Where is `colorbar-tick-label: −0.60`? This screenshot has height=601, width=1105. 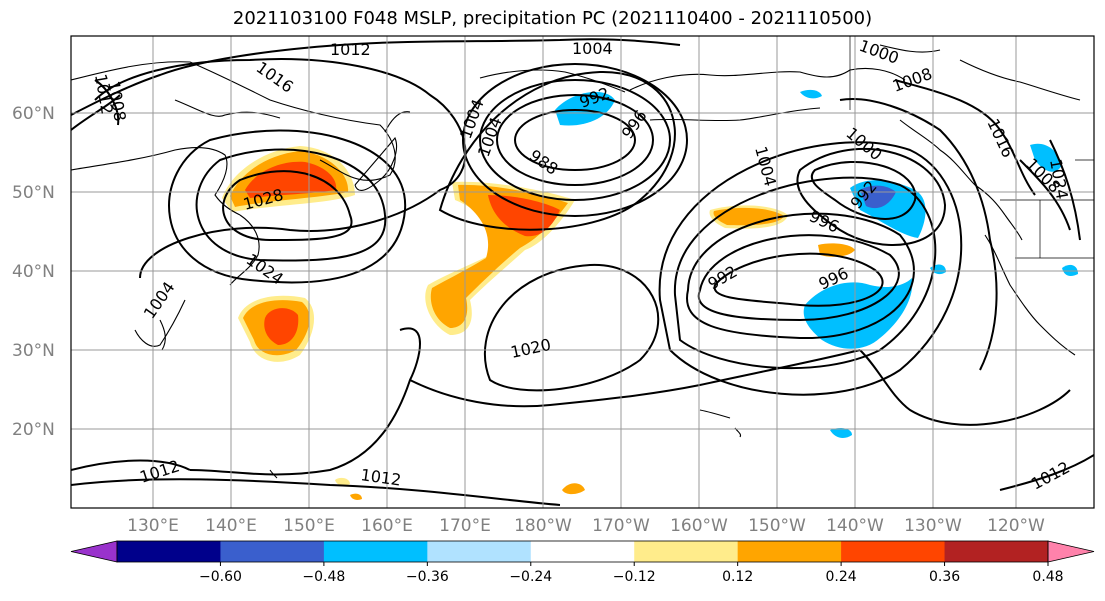 colorbar-tick-label: −0.60 is located at coordinates (220, 577).